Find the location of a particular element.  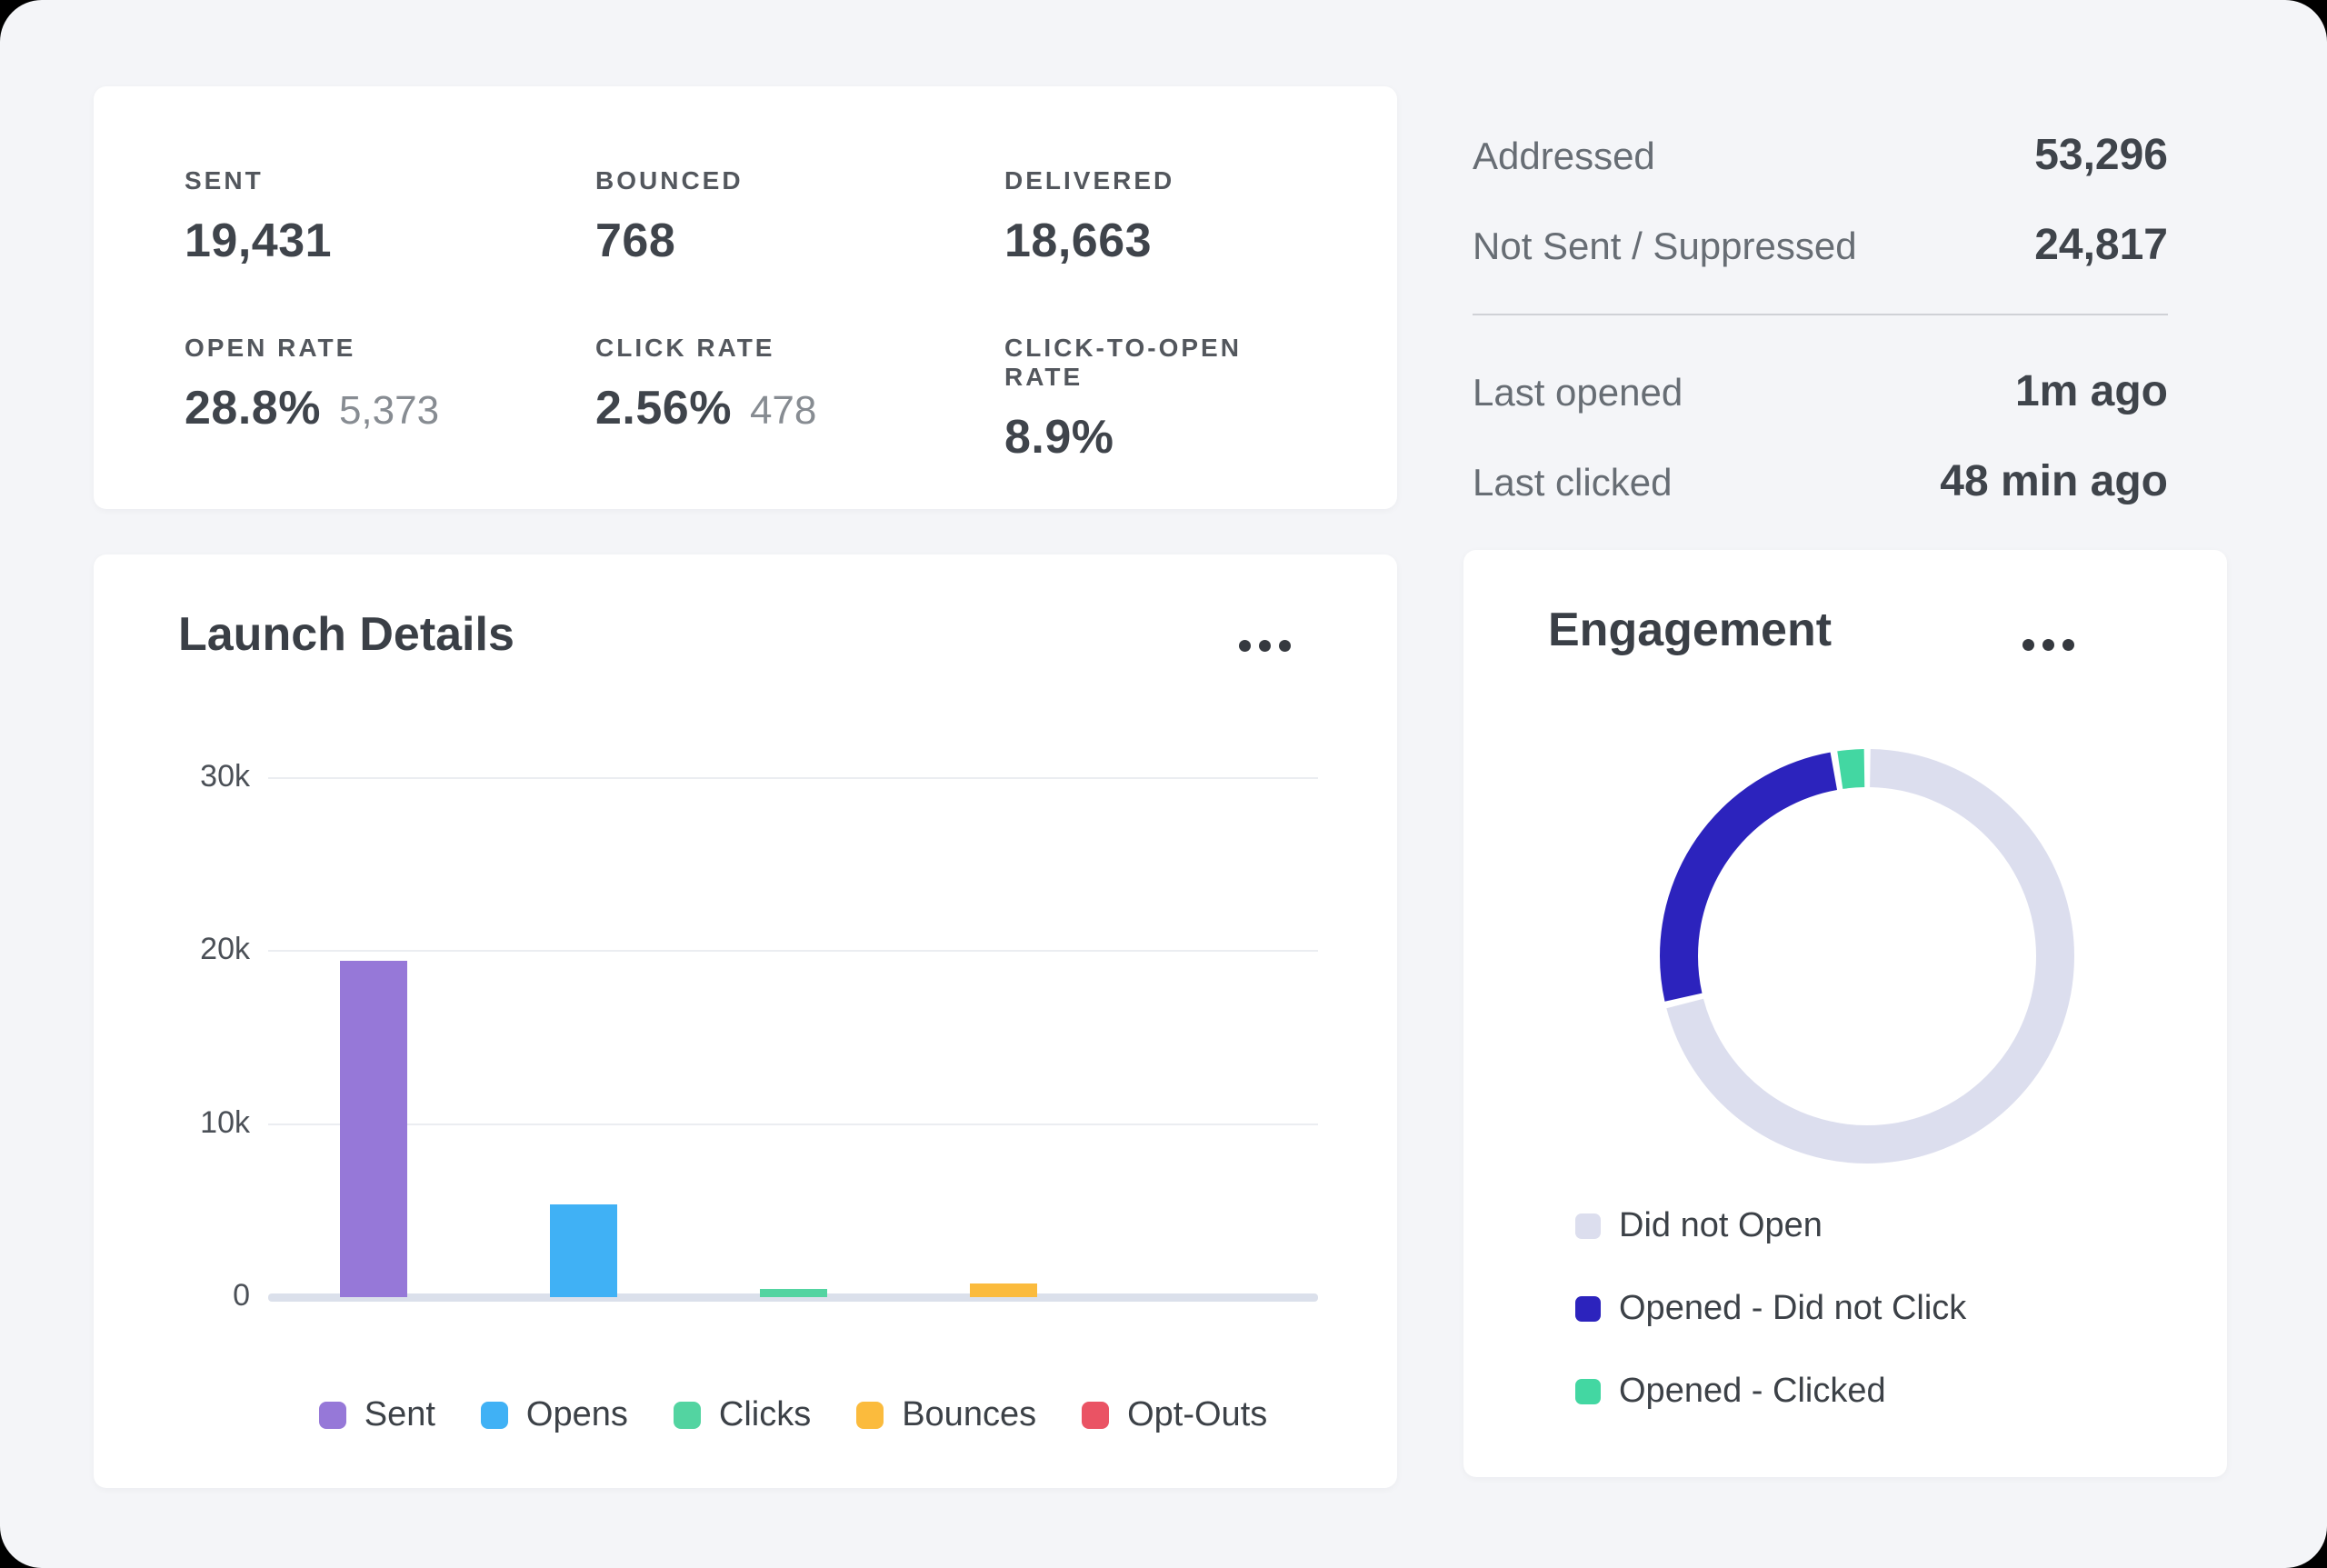

legend-label: Sent is located at coordinates (399, 1414).